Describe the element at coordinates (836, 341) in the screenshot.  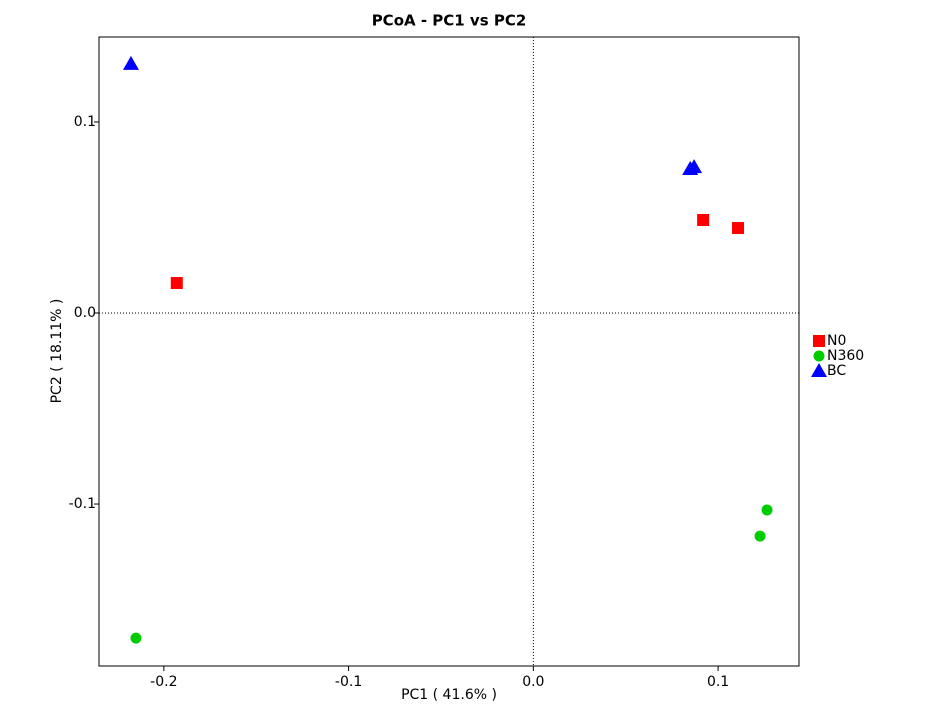
I see `legend-label: N0` at that location.